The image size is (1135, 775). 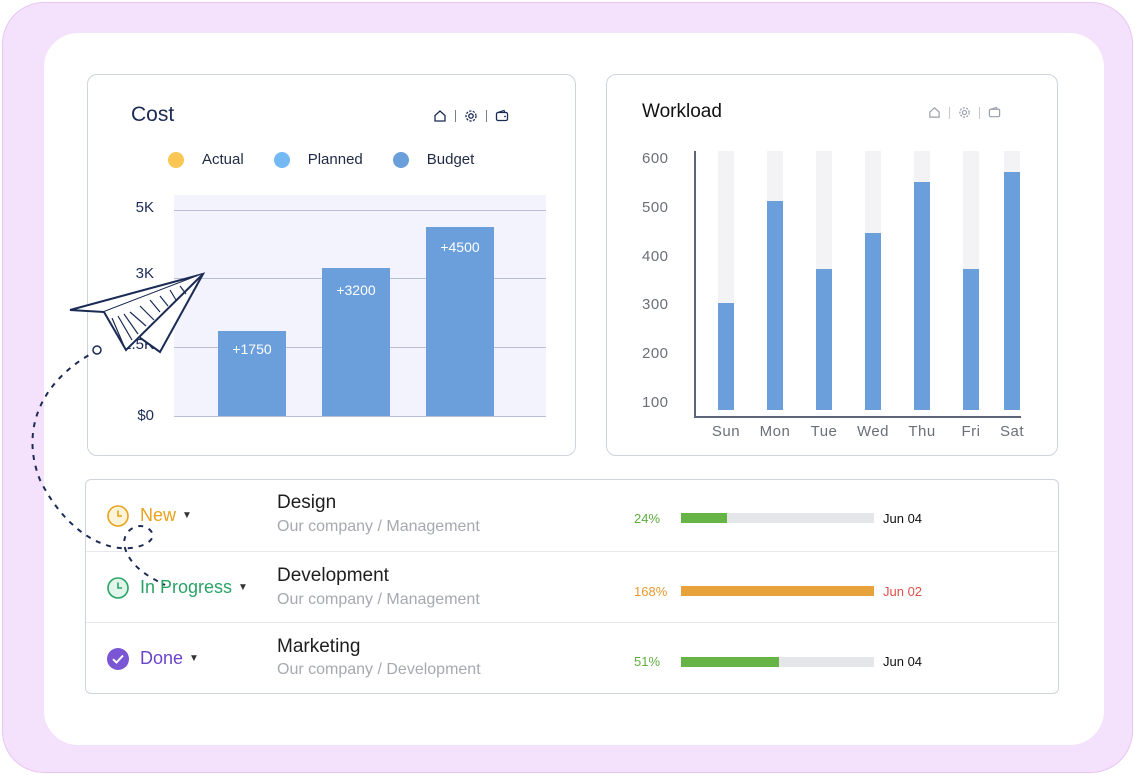 I want to click on y-tick-label: 400, so click(x=655, y=256).